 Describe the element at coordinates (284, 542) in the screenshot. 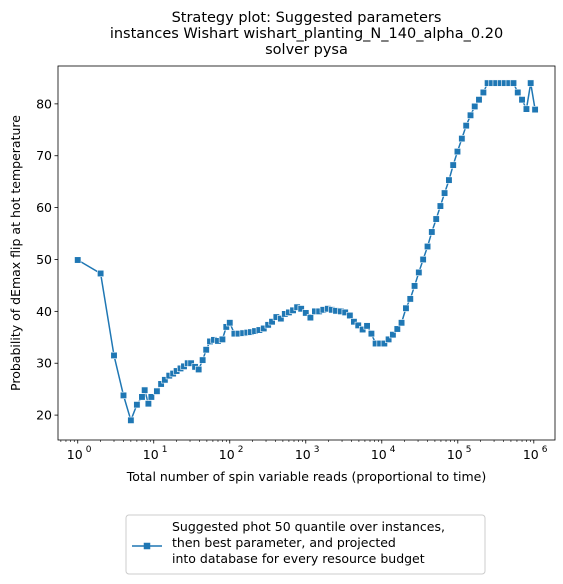

I see `legend-entry-line-2: then best parameter, and projected` at that location.